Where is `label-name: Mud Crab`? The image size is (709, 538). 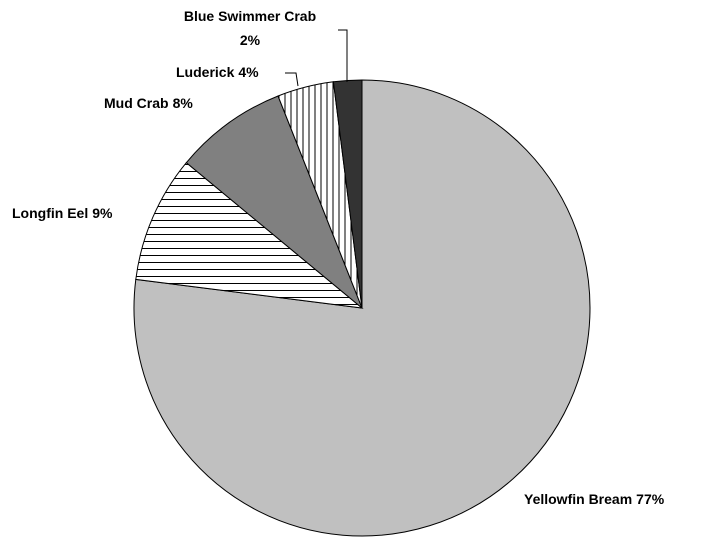 label-name: Mud Crab is located at coordinates (136, 103).